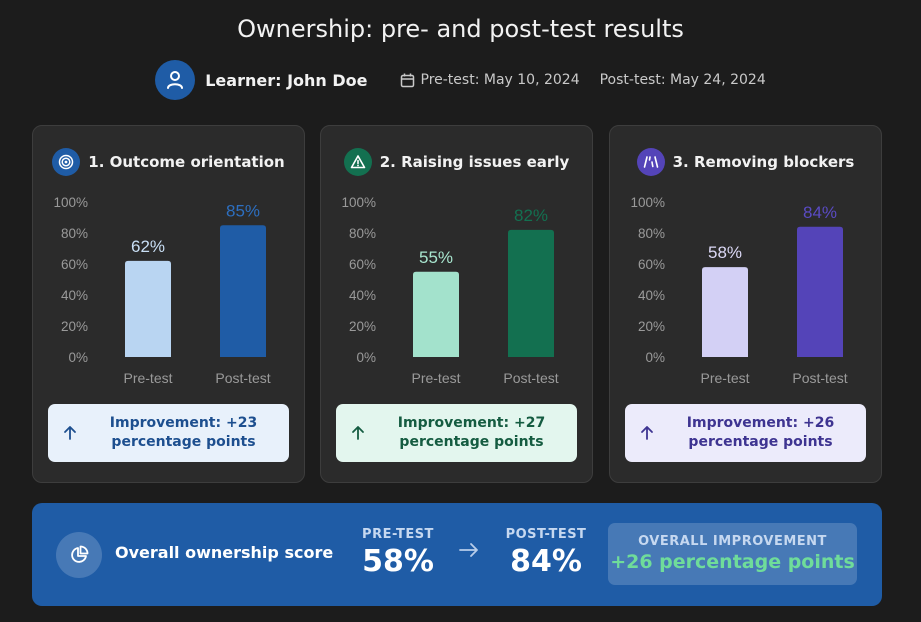 Image resolution: width=921 pixels, height=622 pixels. I want to click on calendar-icon, so click(407, 80).